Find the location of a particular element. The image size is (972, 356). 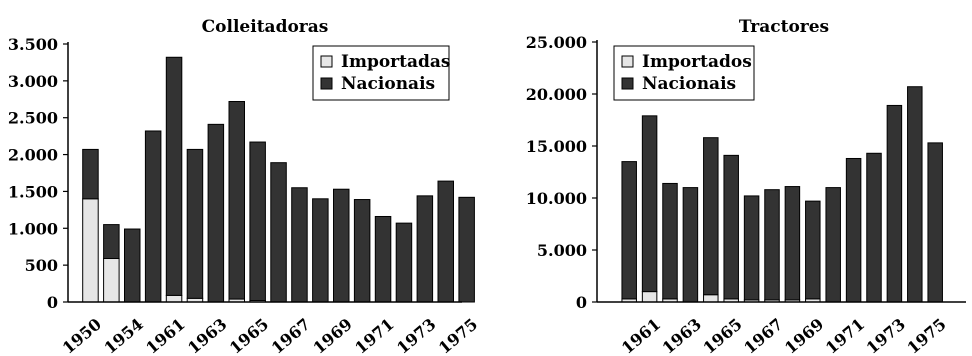

bar-nacionais-1951 is located at coordinates (111, 242).